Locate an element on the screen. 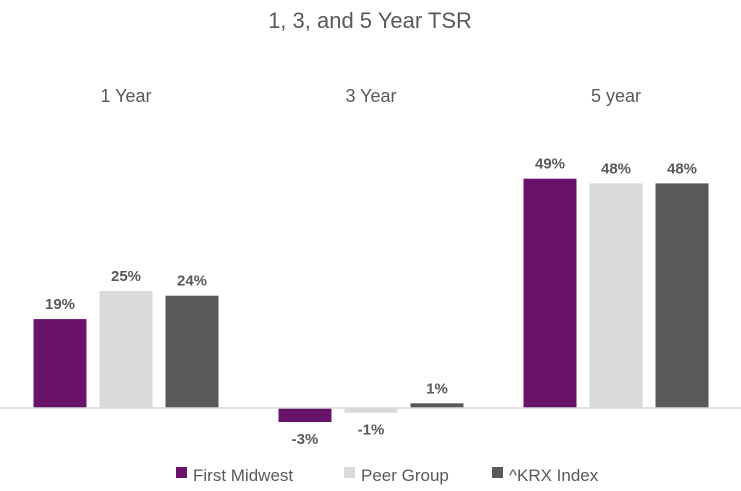 The width and height of the screenshot is (741, 491). value-label-peer-group-5-year: 48% is located at coordinates (616, 168).